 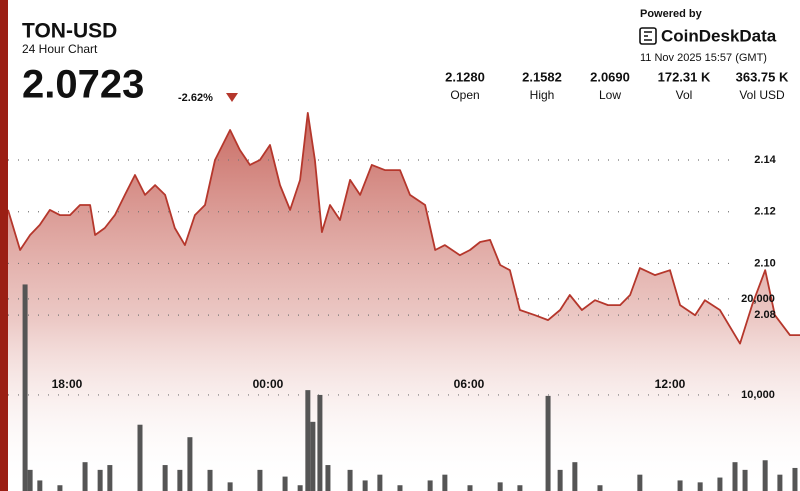 What do you see at coordinates (671, 14) in the screenshot?
I see `powered-by: Powered by` at bounding box center [671, 14].